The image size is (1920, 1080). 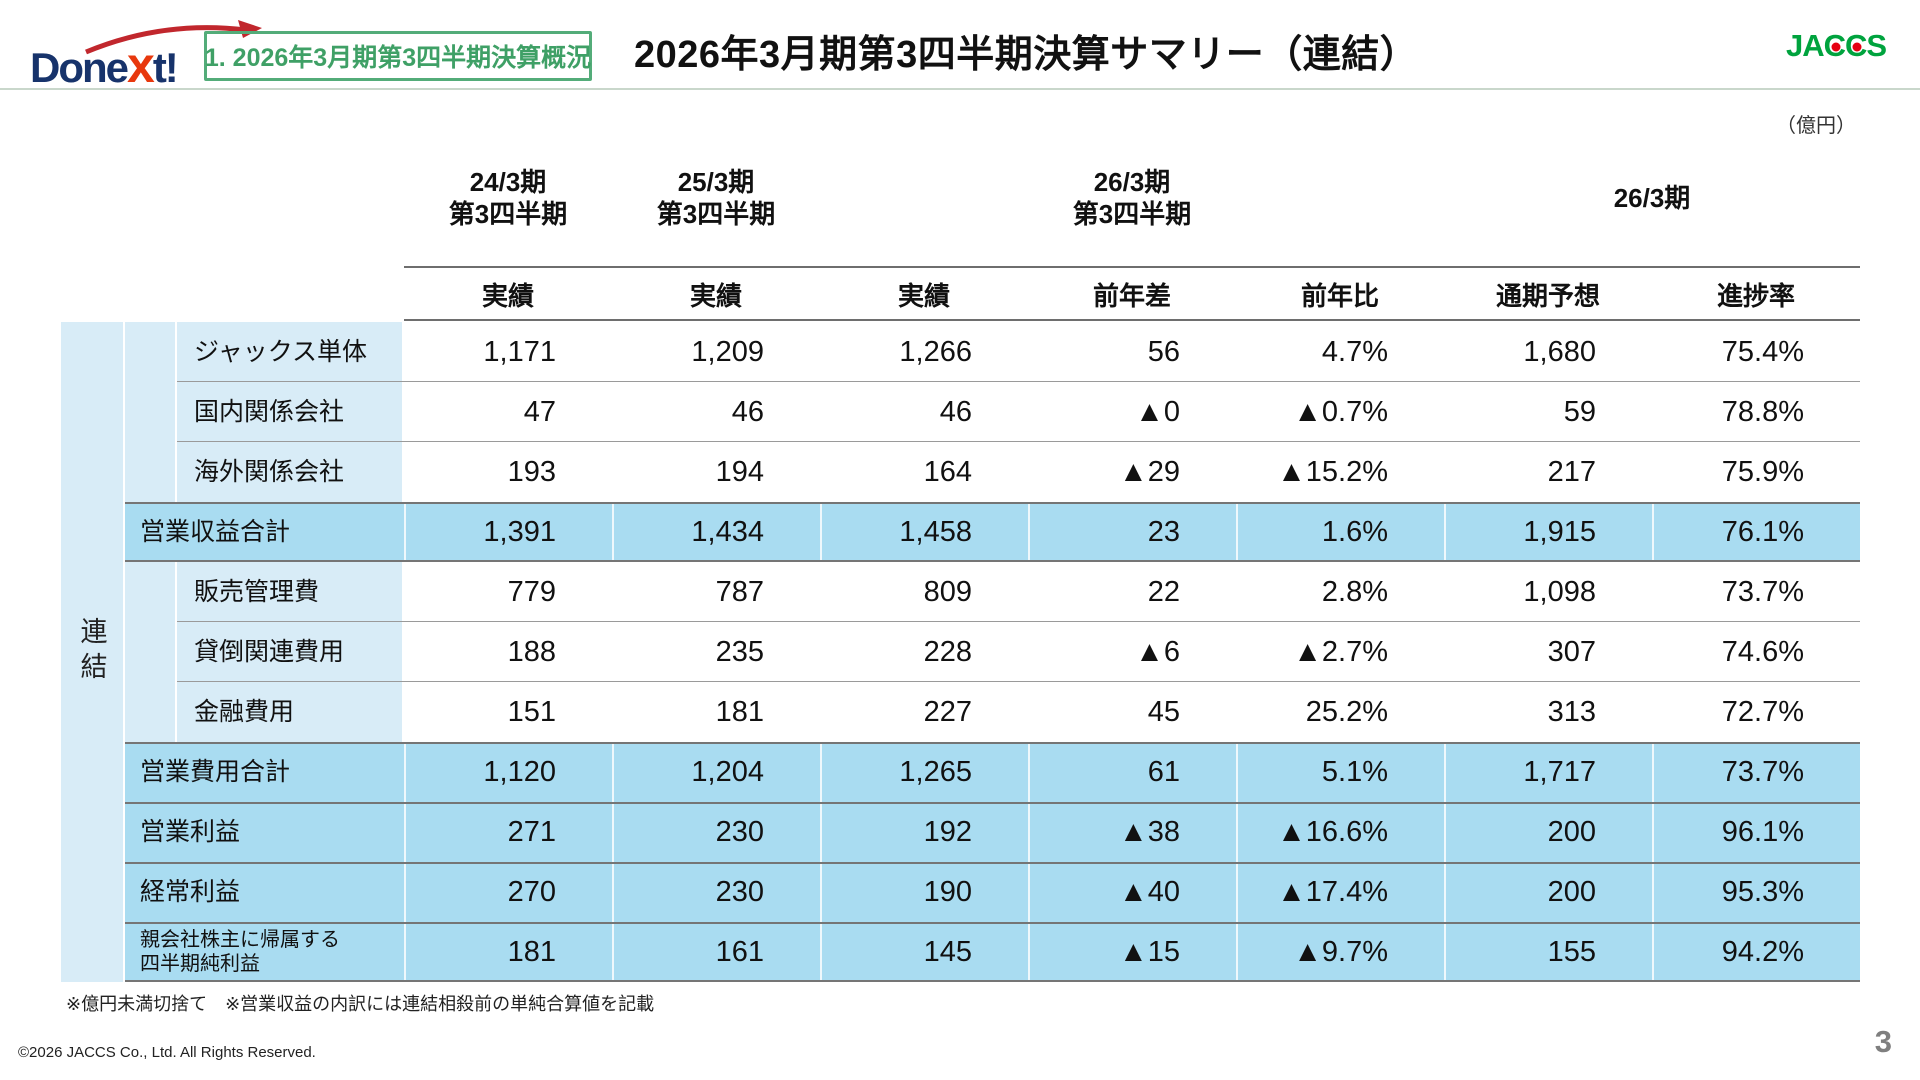 What do you see at coordinates (264, 892) in the screenshot?
I see `row-label: 経常利益` at bounding box center [264, 892].